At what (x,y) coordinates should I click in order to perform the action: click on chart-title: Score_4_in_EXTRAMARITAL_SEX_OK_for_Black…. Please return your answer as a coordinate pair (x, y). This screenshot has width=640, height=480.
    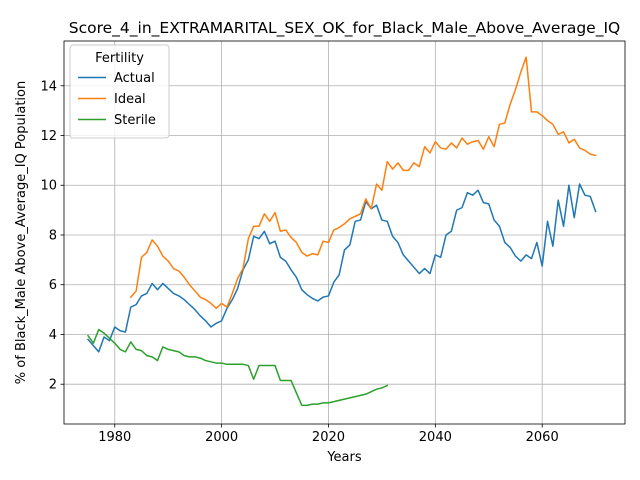
    Looking at the image, I should click on (344, 28).